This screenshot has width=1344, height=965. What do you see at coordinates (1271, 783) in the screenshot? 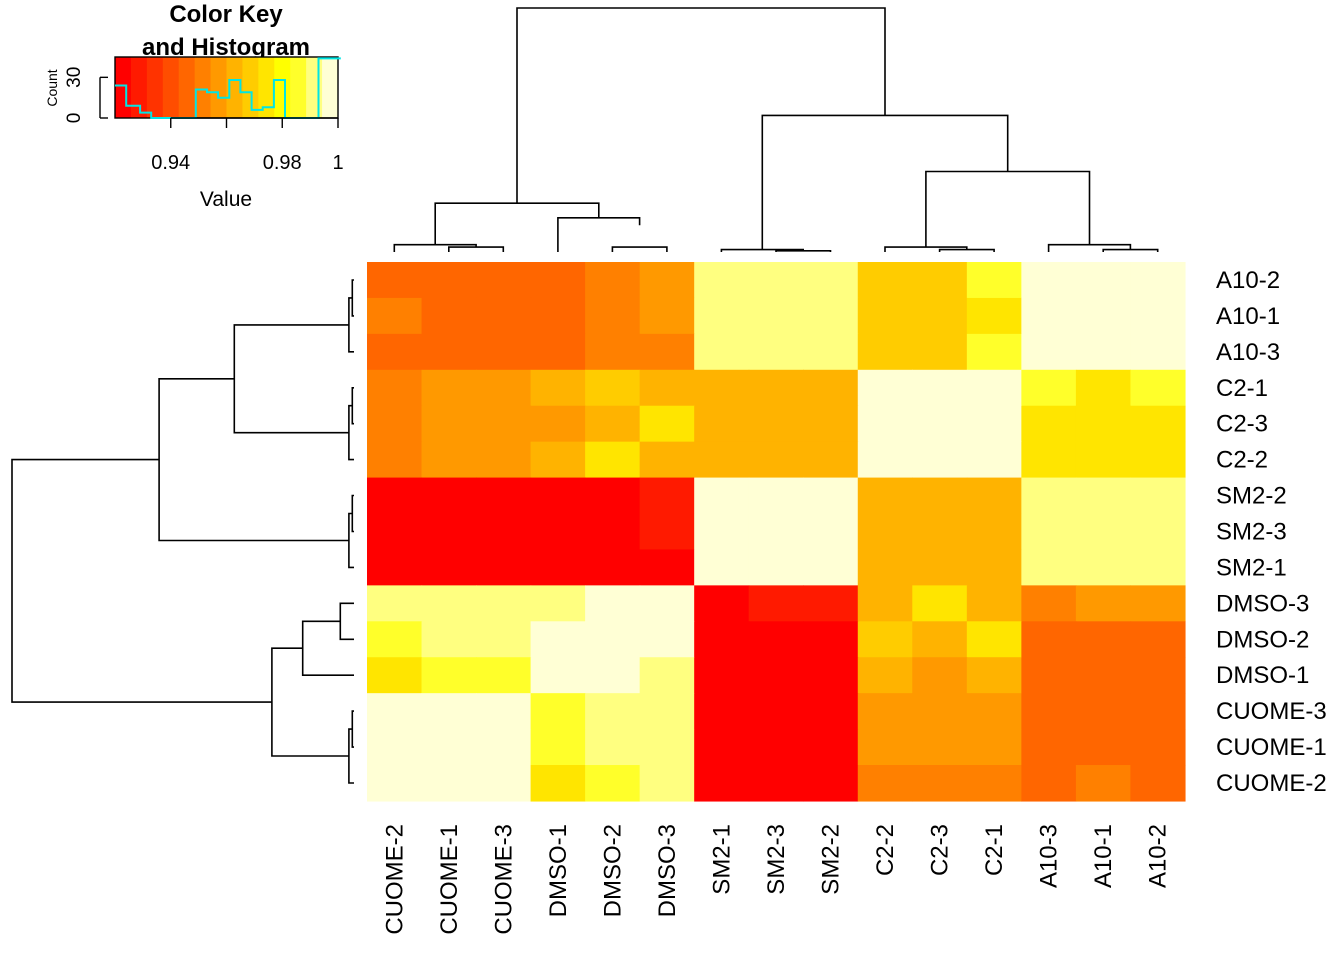
I see `row-label: CUOME-2` at bounding box center [1271, 783].